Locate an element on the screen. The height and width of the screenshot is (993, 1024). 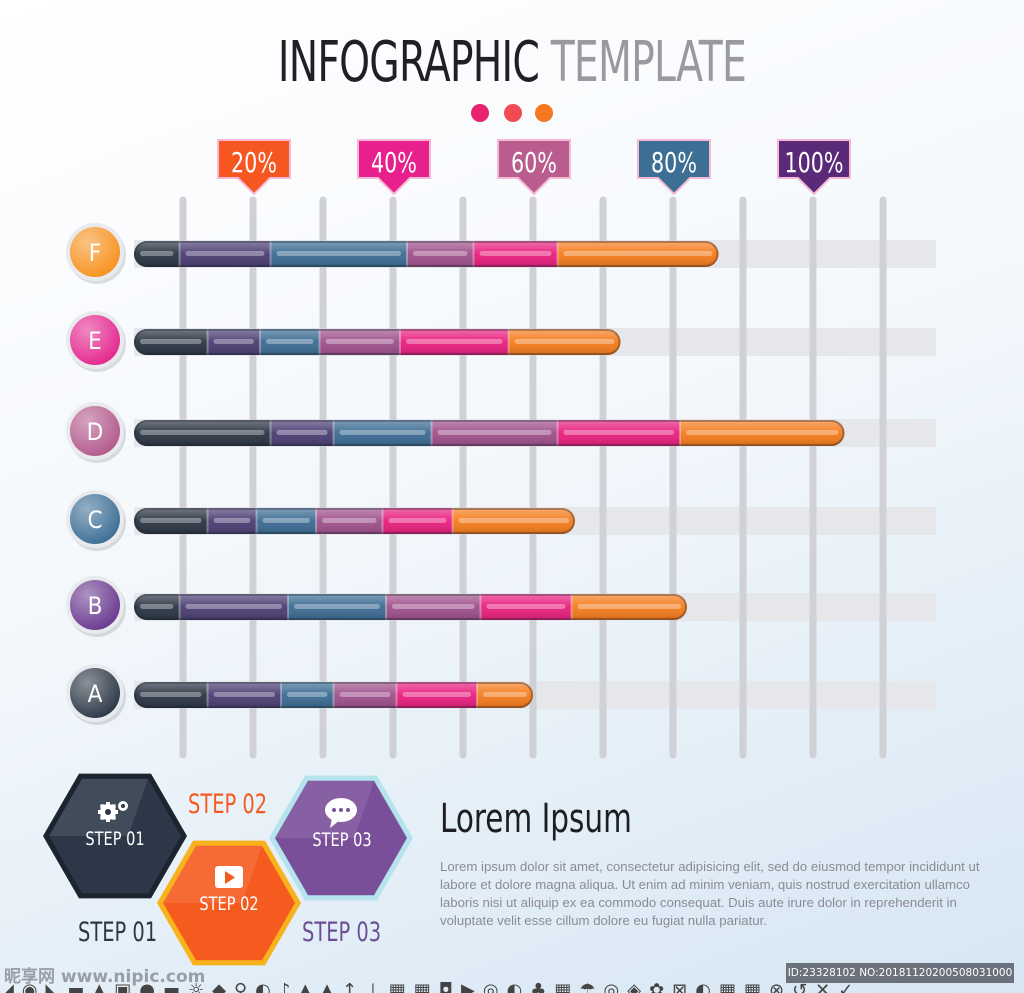
hexagon-step-03-fill is located at coordinates (341, 838).